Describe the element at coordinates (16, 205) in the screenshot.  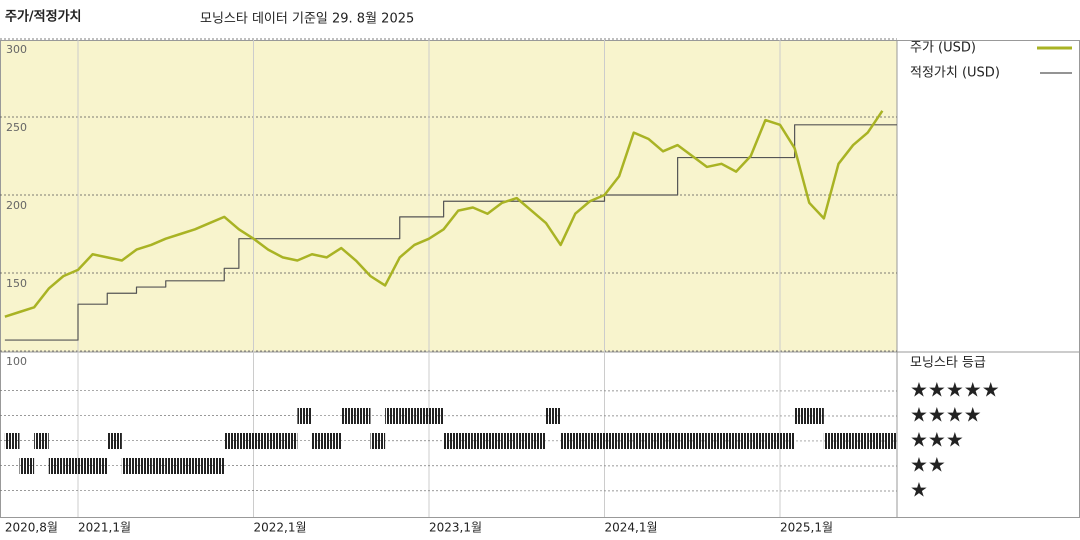
I see `y-tick-label: 200` at that location.